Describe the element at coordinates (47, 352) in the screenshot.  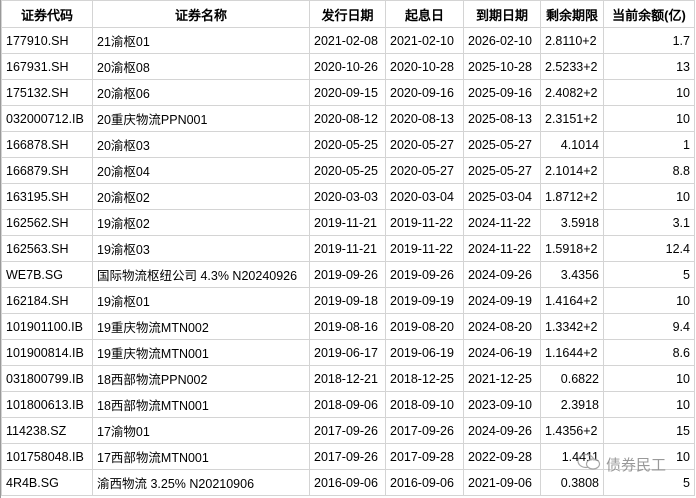
I see `table-cell: 101900814.IB` at that location.